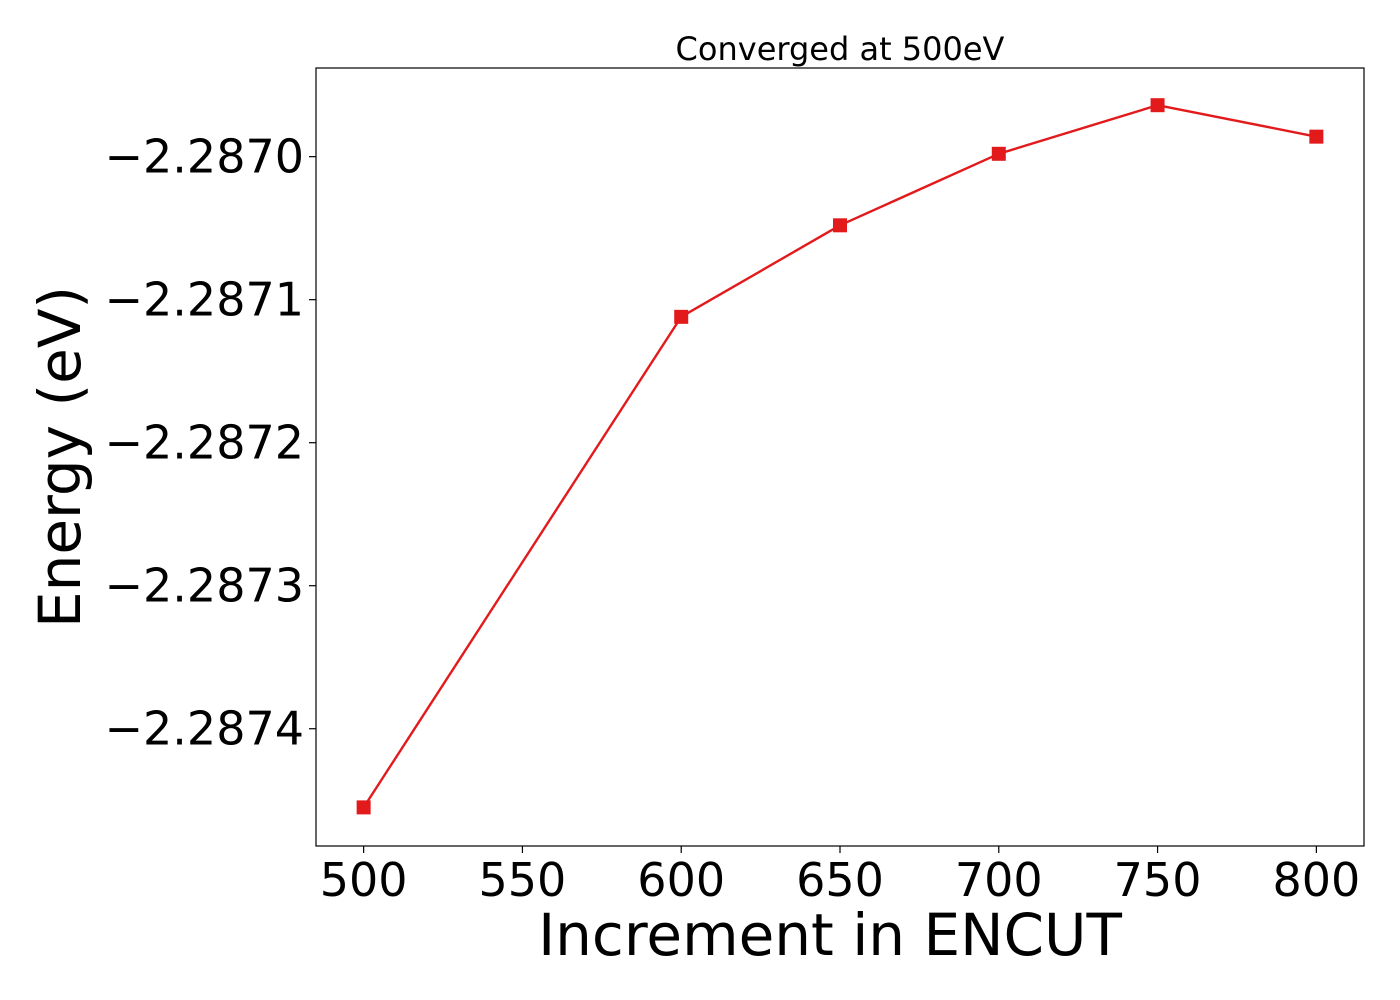 This screenshot has width=1400, height=1000. What do you see at coordinates (205, 586) in the screenshot?
I see `y-tick-label: −2.2873` at bounding box center [205, 586].